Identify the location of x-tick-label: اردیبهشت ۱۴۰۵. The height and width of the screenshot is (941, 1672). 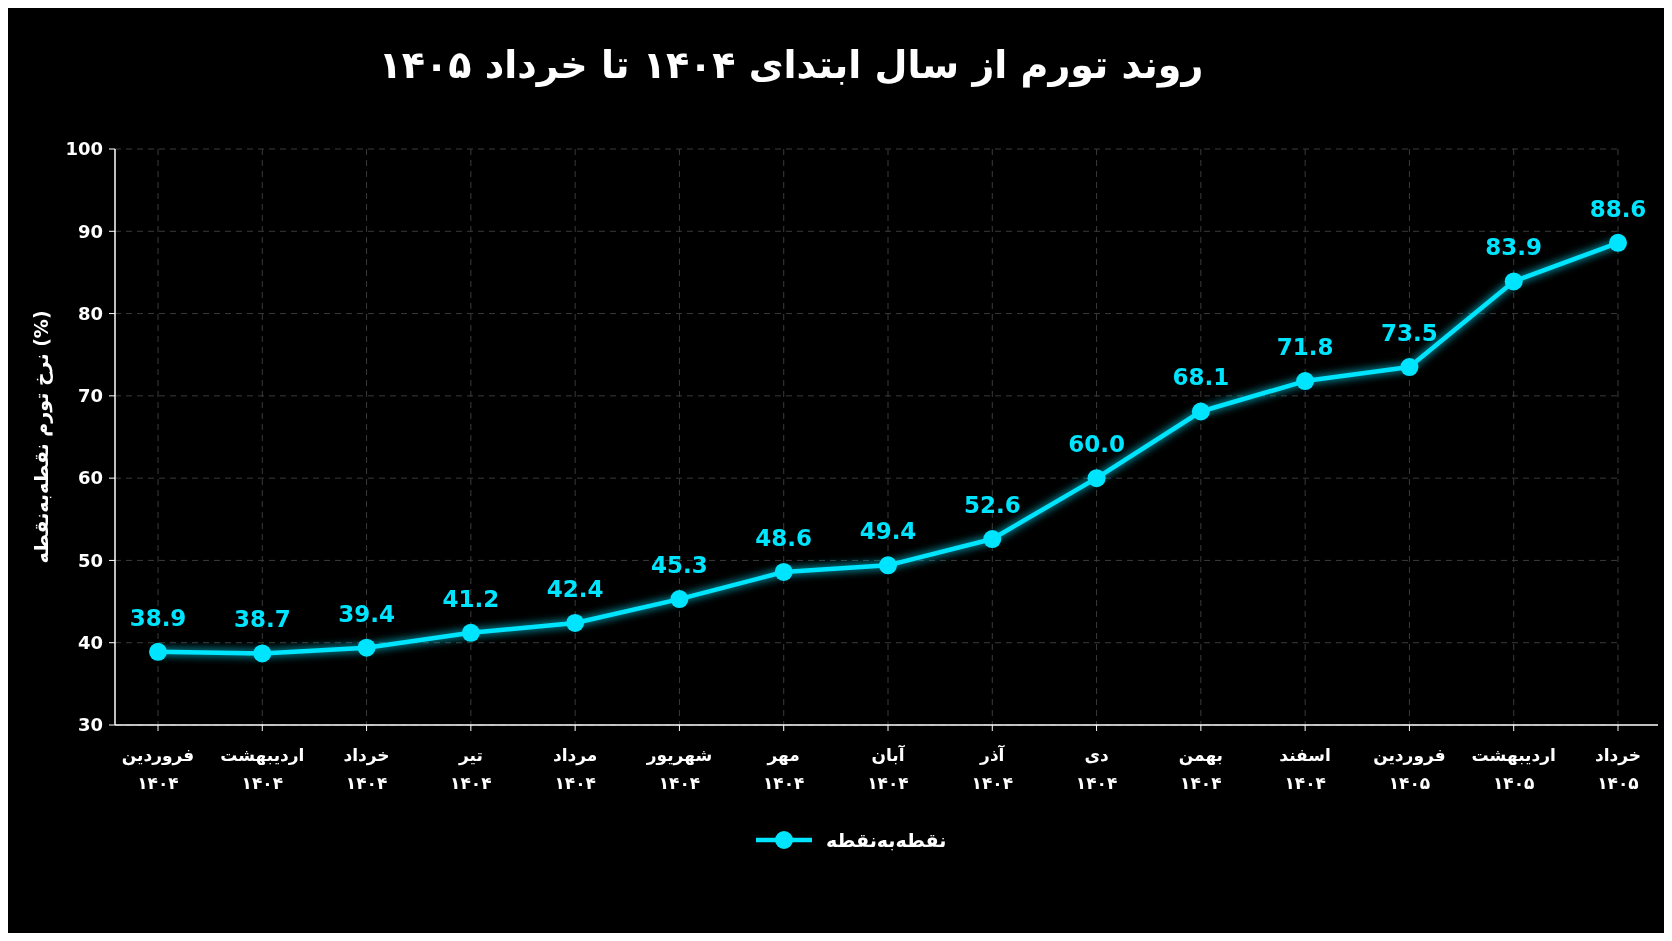
(1513, 769).